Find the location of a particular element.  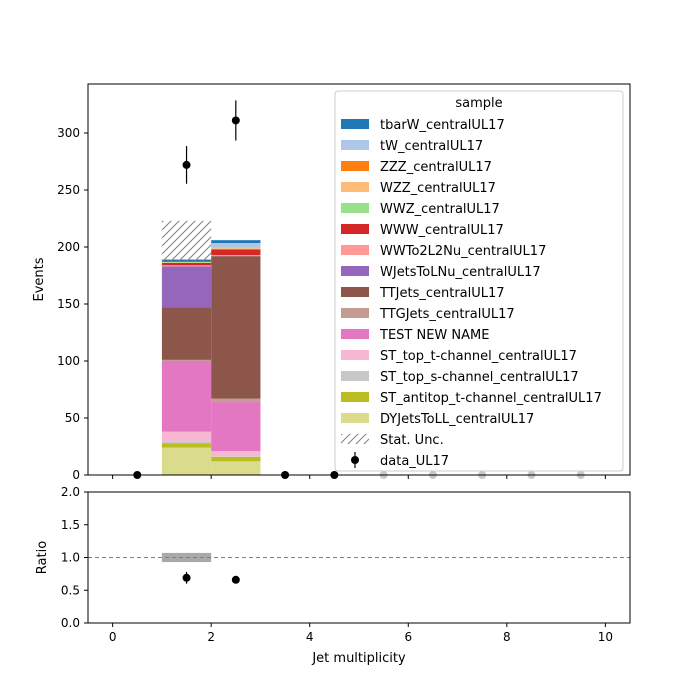

legend-item: data_UL17 is located at coordinates (400, 460).